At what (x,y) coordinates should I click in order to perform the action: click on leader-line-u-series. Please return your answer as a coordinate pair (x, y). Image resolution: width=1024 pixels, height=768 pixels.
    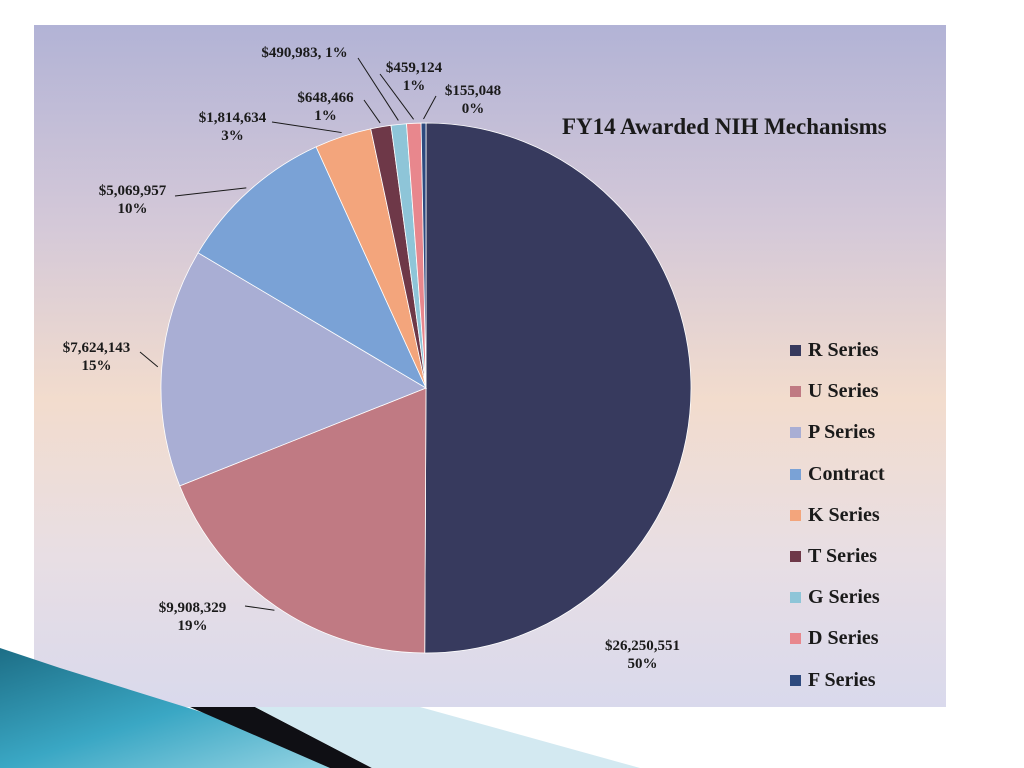
    Looking at the image, I should click on (259, 608).